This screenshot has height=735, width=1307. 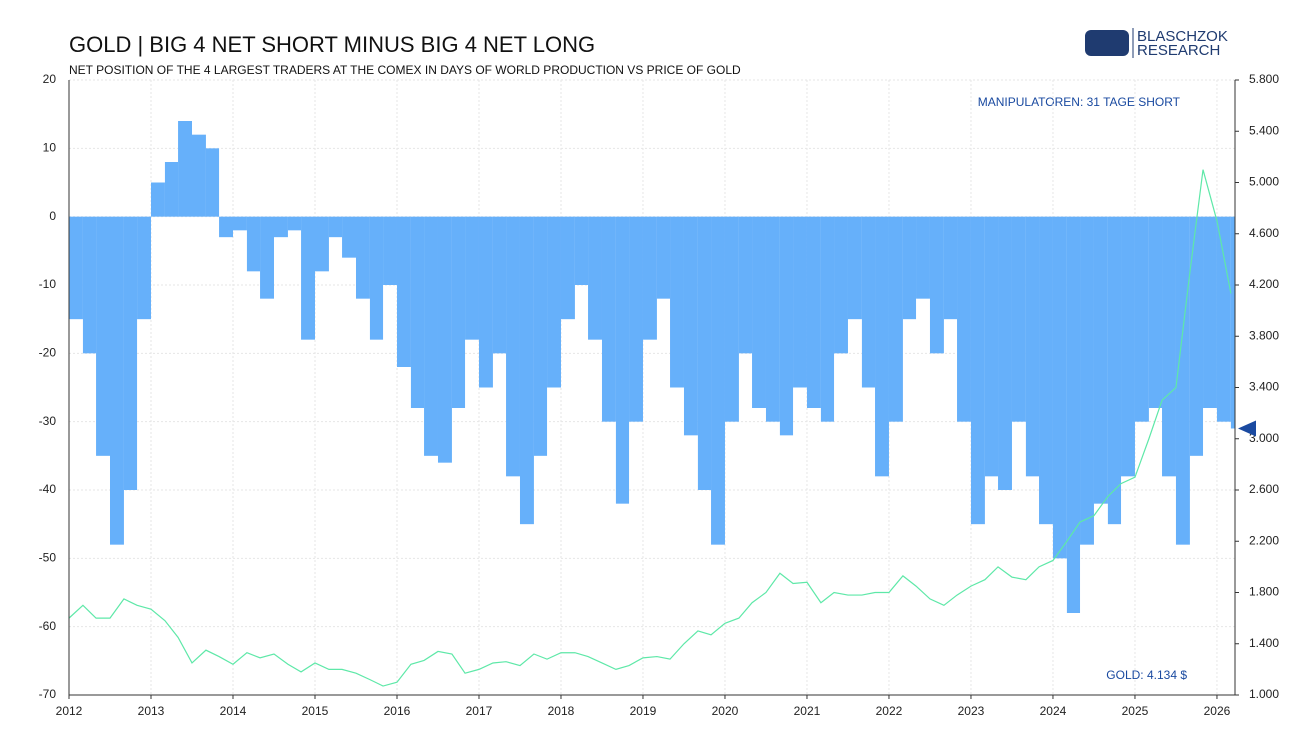 I want to click on y2-tick-label: 4.200, so click(x=1264, y=284).